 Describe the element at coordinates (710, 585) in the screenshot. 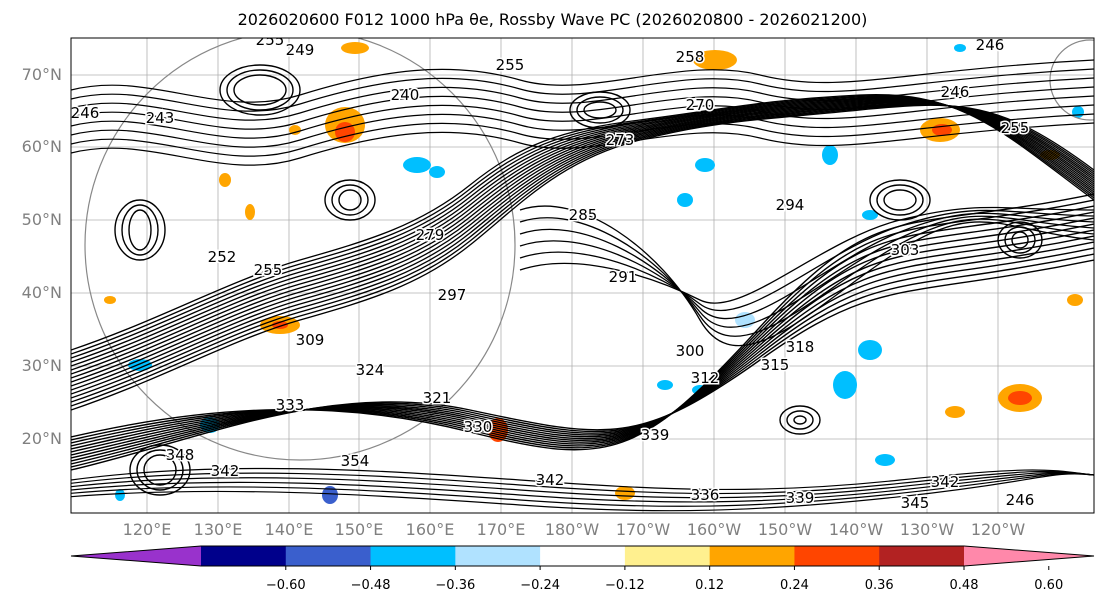

I see `colorbar-tick-label: 0.12` at that location.